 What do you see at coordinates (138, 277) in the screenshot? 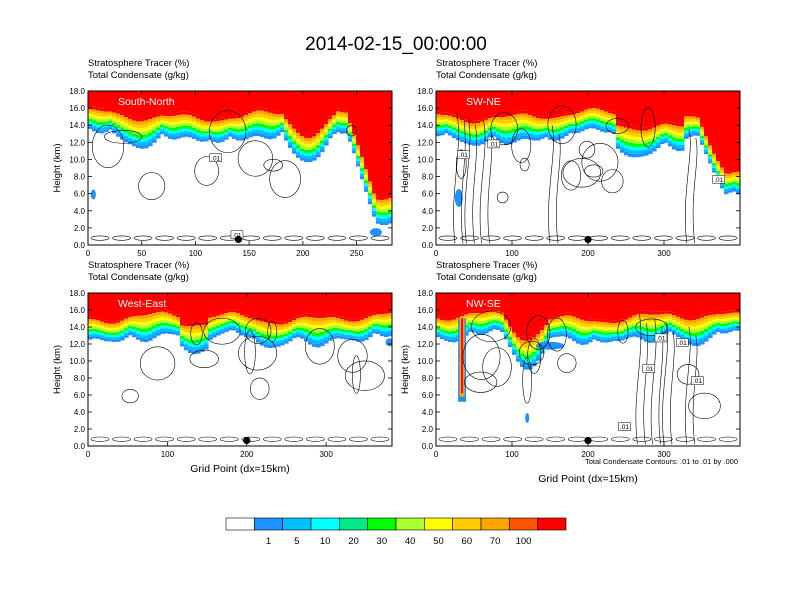
I see `variable-header: Total Condensate (g/kg)` at bounding box center [138, 277].